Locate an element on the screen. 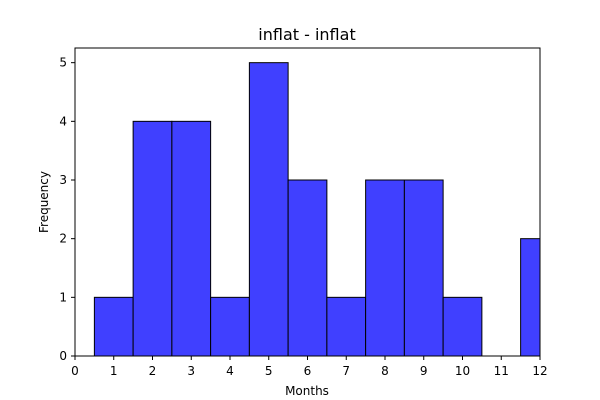 The width and height of the screenshot is (600, 400). x-tick-label: 5 is located at coordinates (269, 371).